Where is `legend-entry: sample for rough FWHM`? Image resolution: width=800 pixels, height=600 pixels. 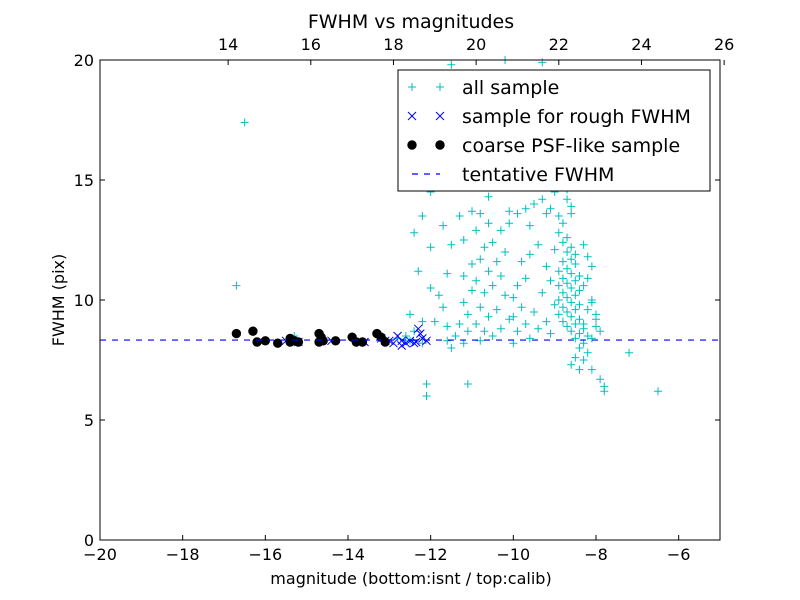
legend-entry: sample for rough FWHM is located at coordinates (549, 117).